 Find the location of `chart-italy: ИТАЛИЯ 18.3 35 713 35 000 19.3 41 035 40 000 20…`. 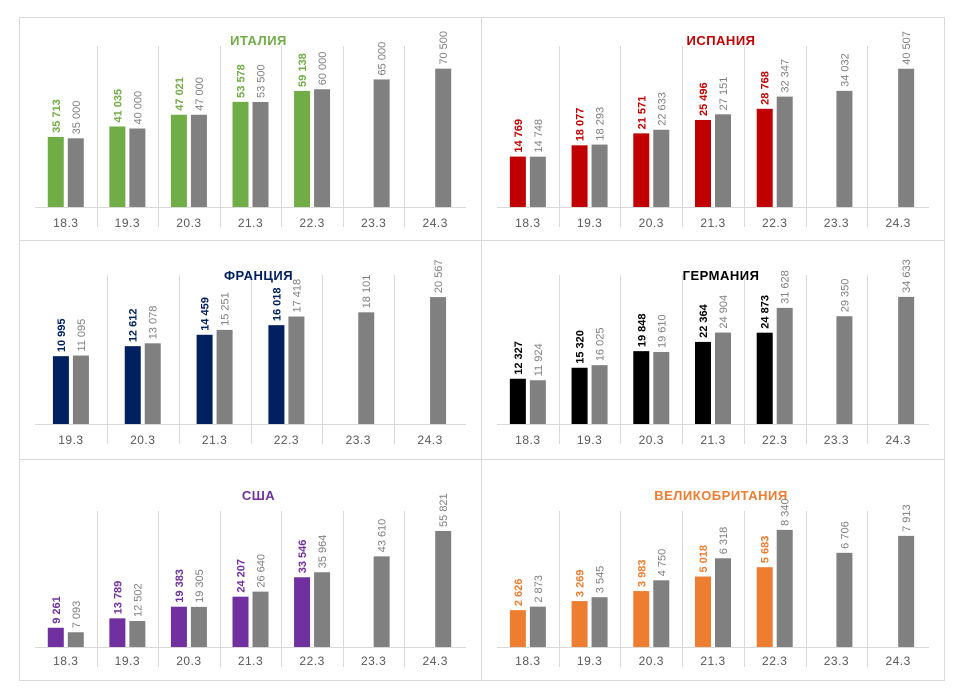

chart-italy: ИТАЛИЯ 18.3 35 713 35 000 19.3 41 035 40 000 20… is located at coordinates (250, 130).